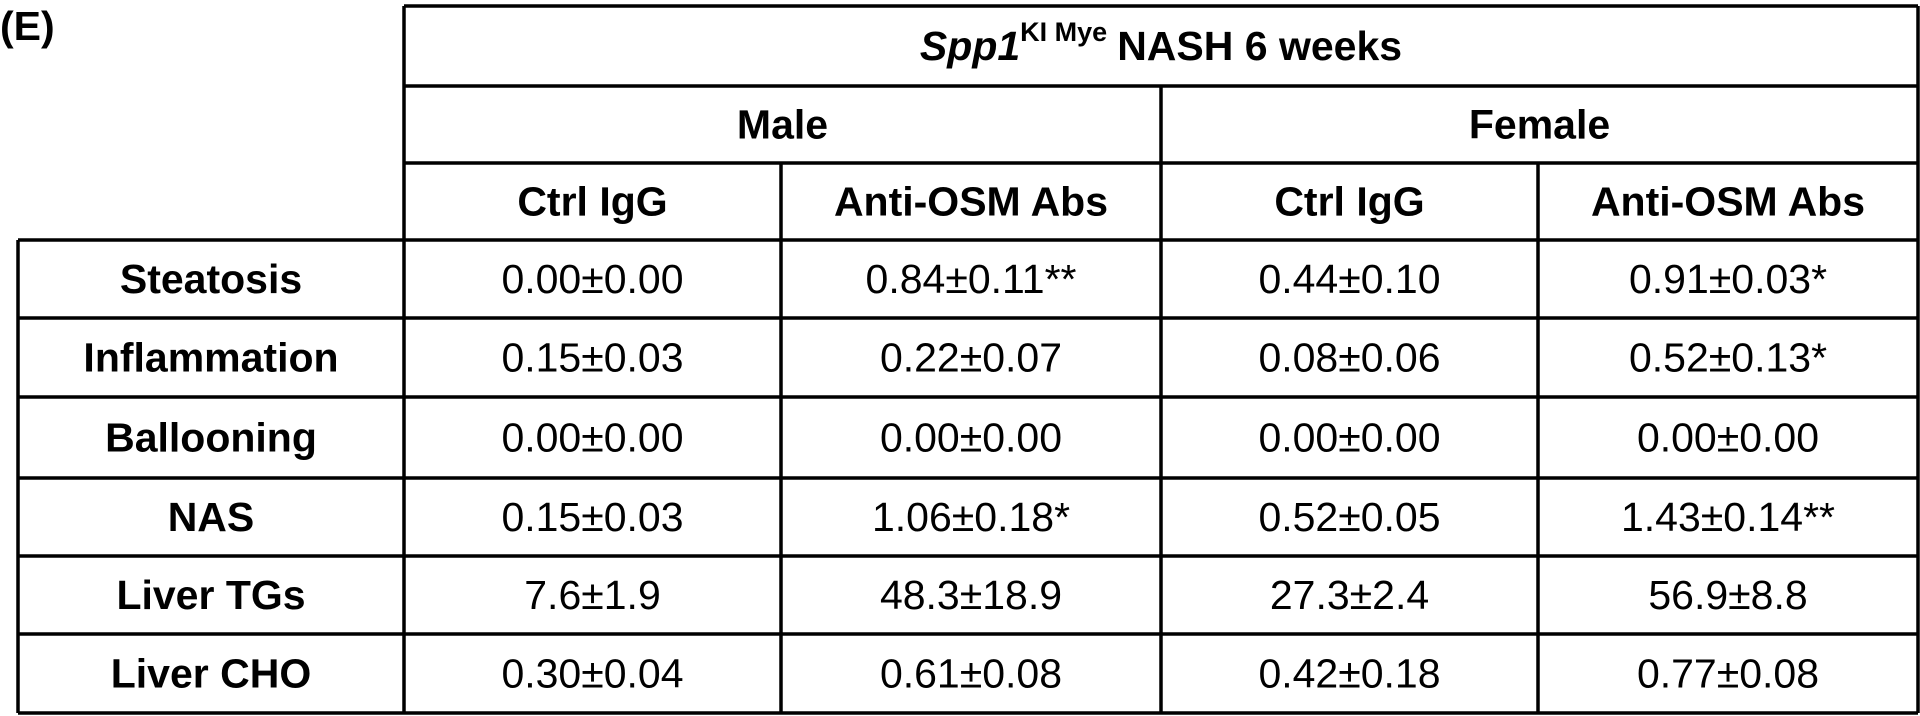 The height and width of the screenshot is (716, 1920). I want to click on row-label: Steatosis, so click(211, 279).